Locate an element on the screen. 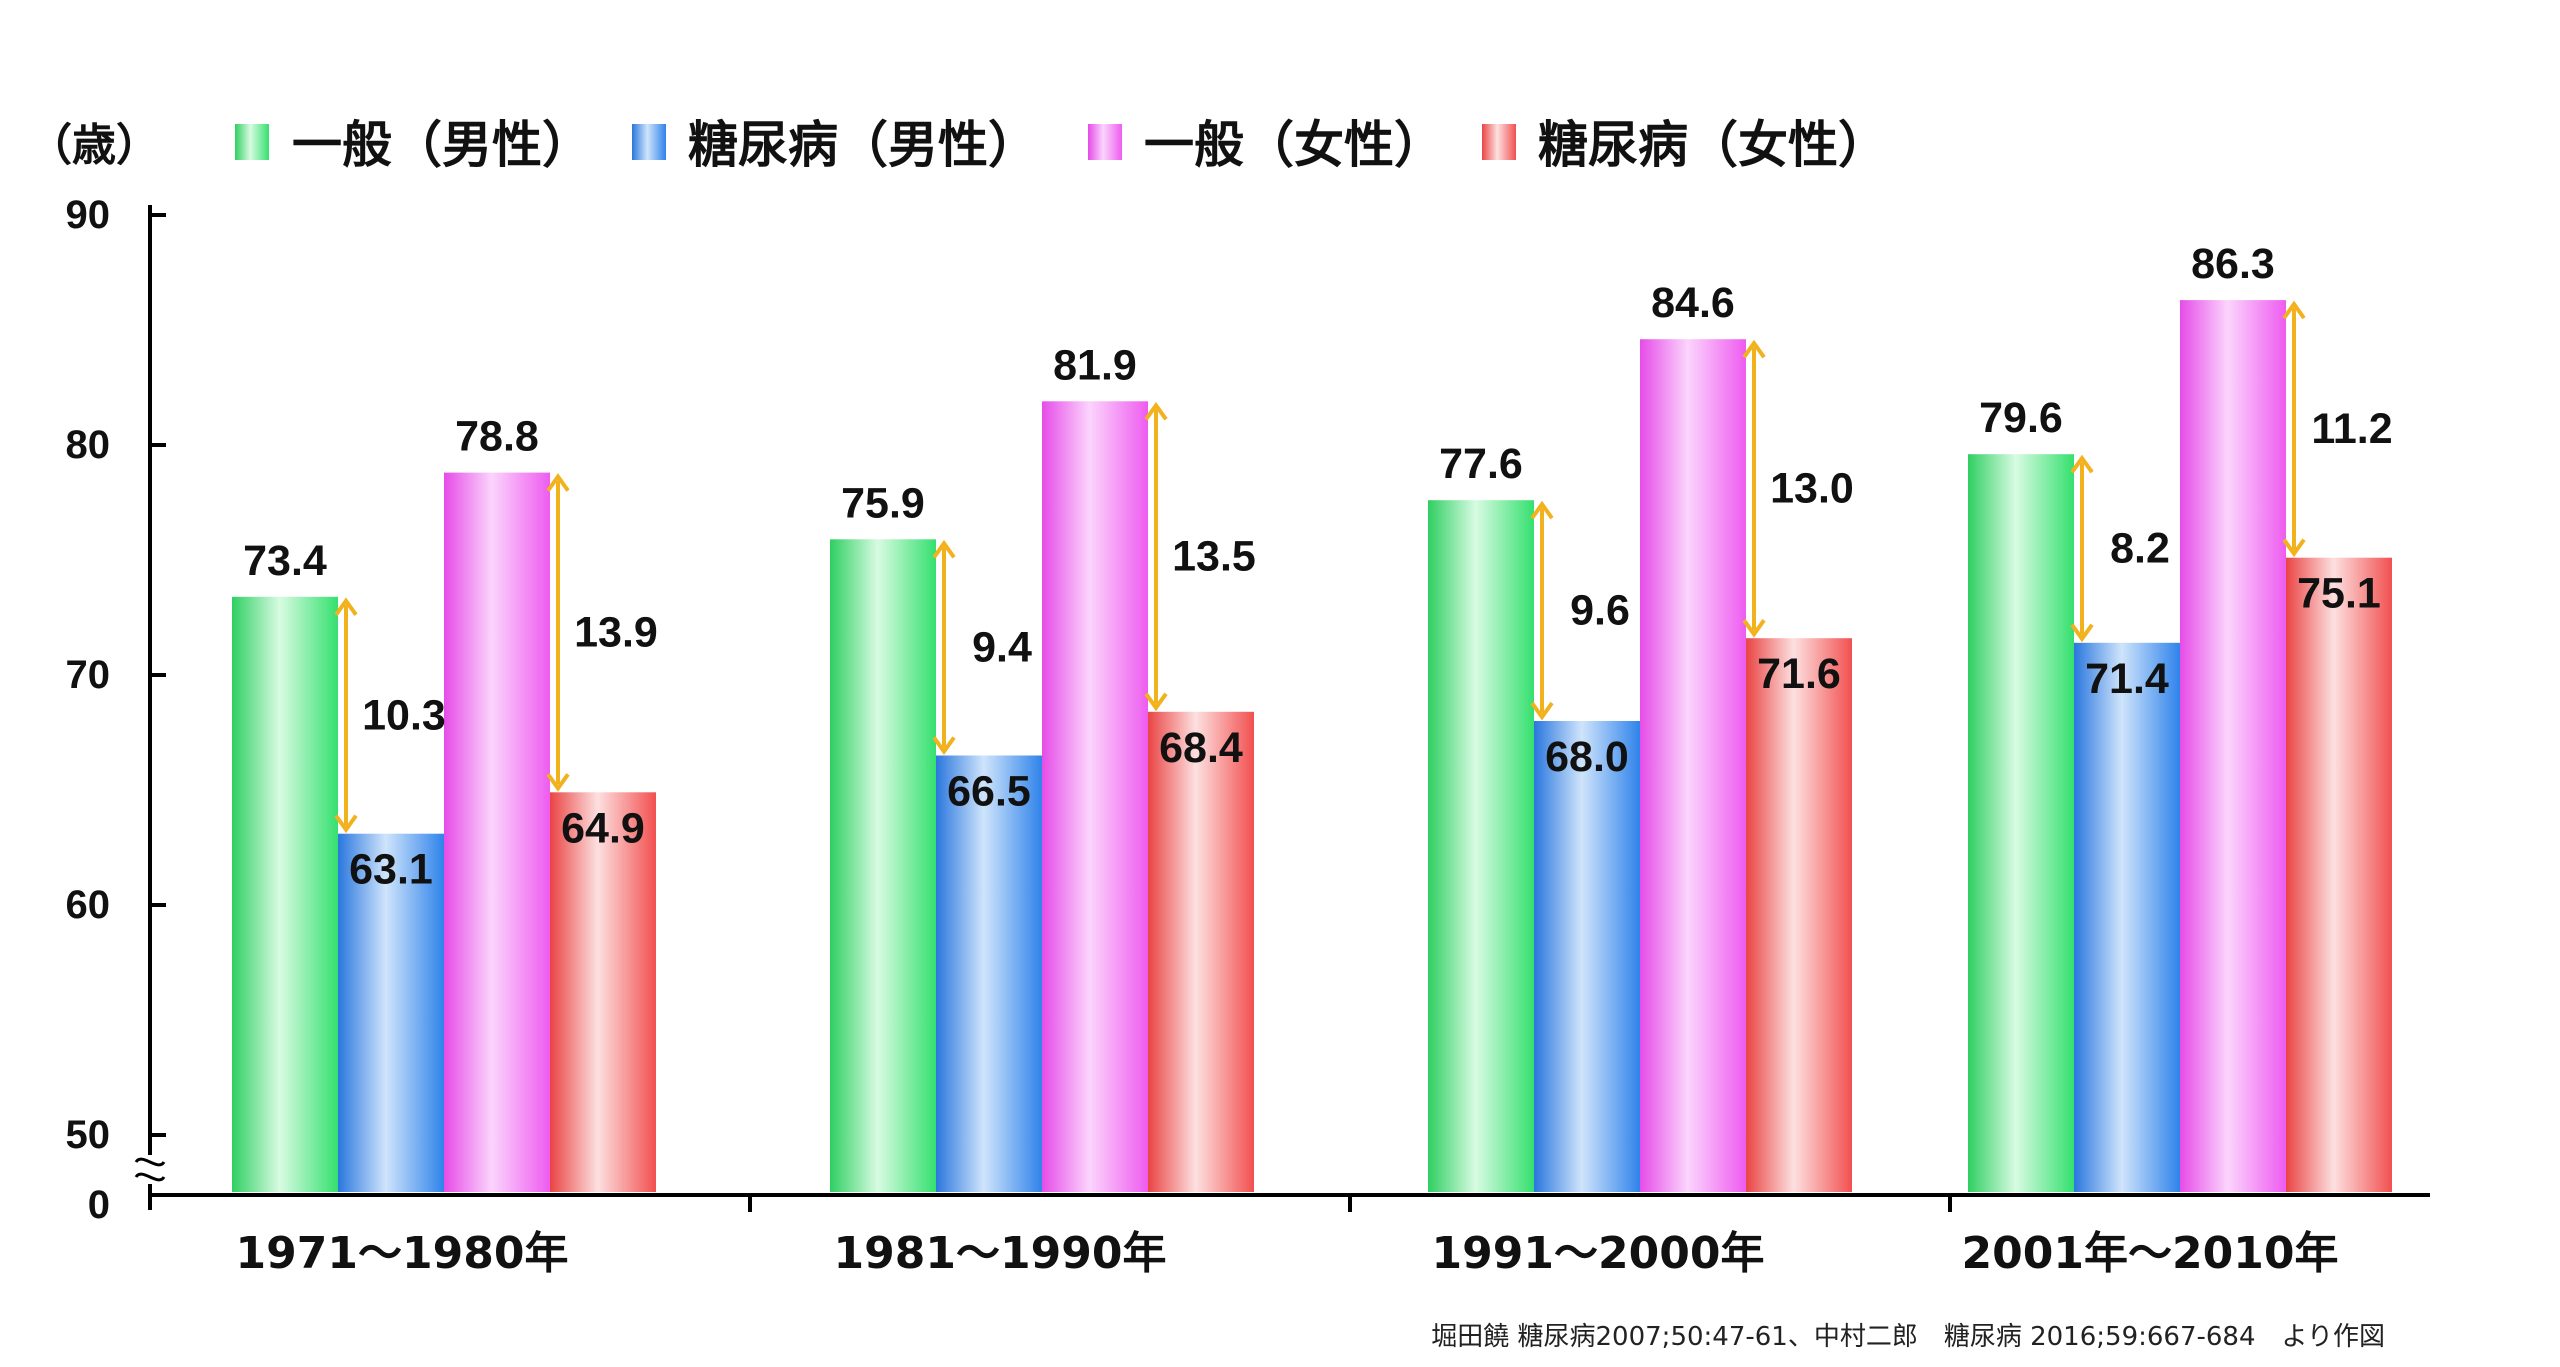 The width and height of the screenshot is (2560, 1367). legend-swatch-diabetes-male is located at coordinates (649, 142).